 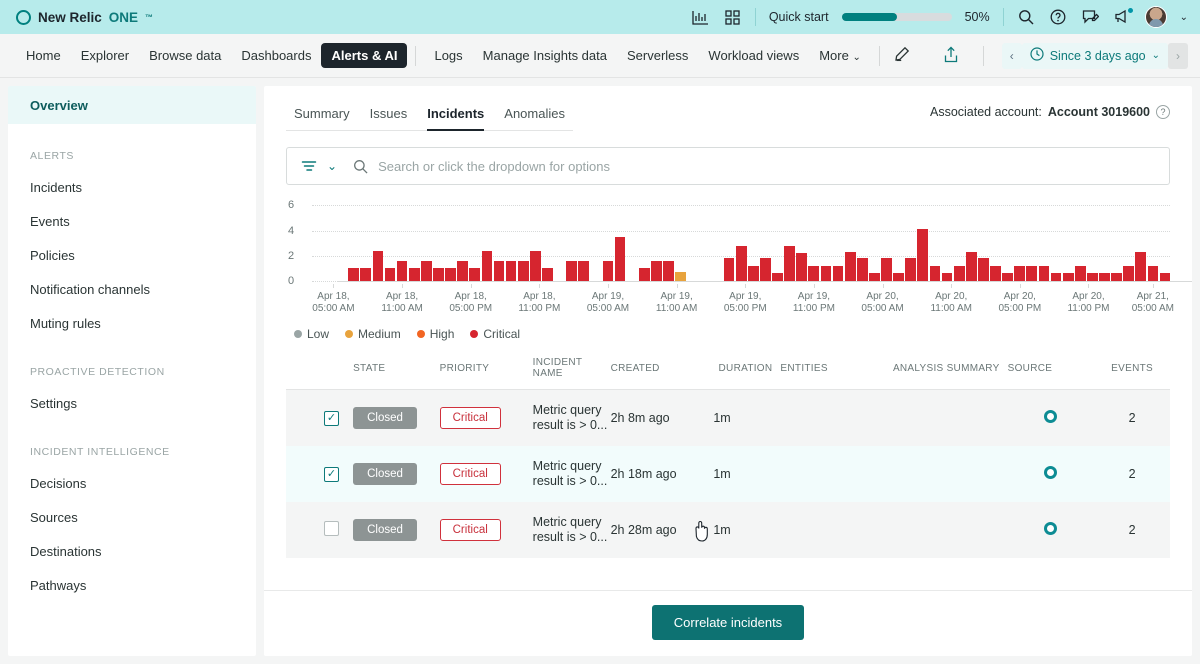 What do you see at coordinates (84, 17) in the screenshot?
I see `brand-logo: New Relic ONE ™` at bounding box center [84, 17].